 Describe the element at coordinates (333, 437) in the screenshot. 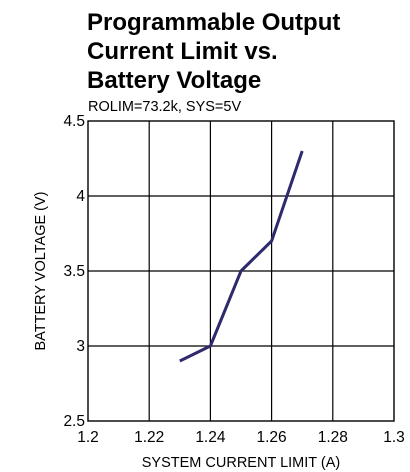

I see `x-tick-label: 1.28` at that location.